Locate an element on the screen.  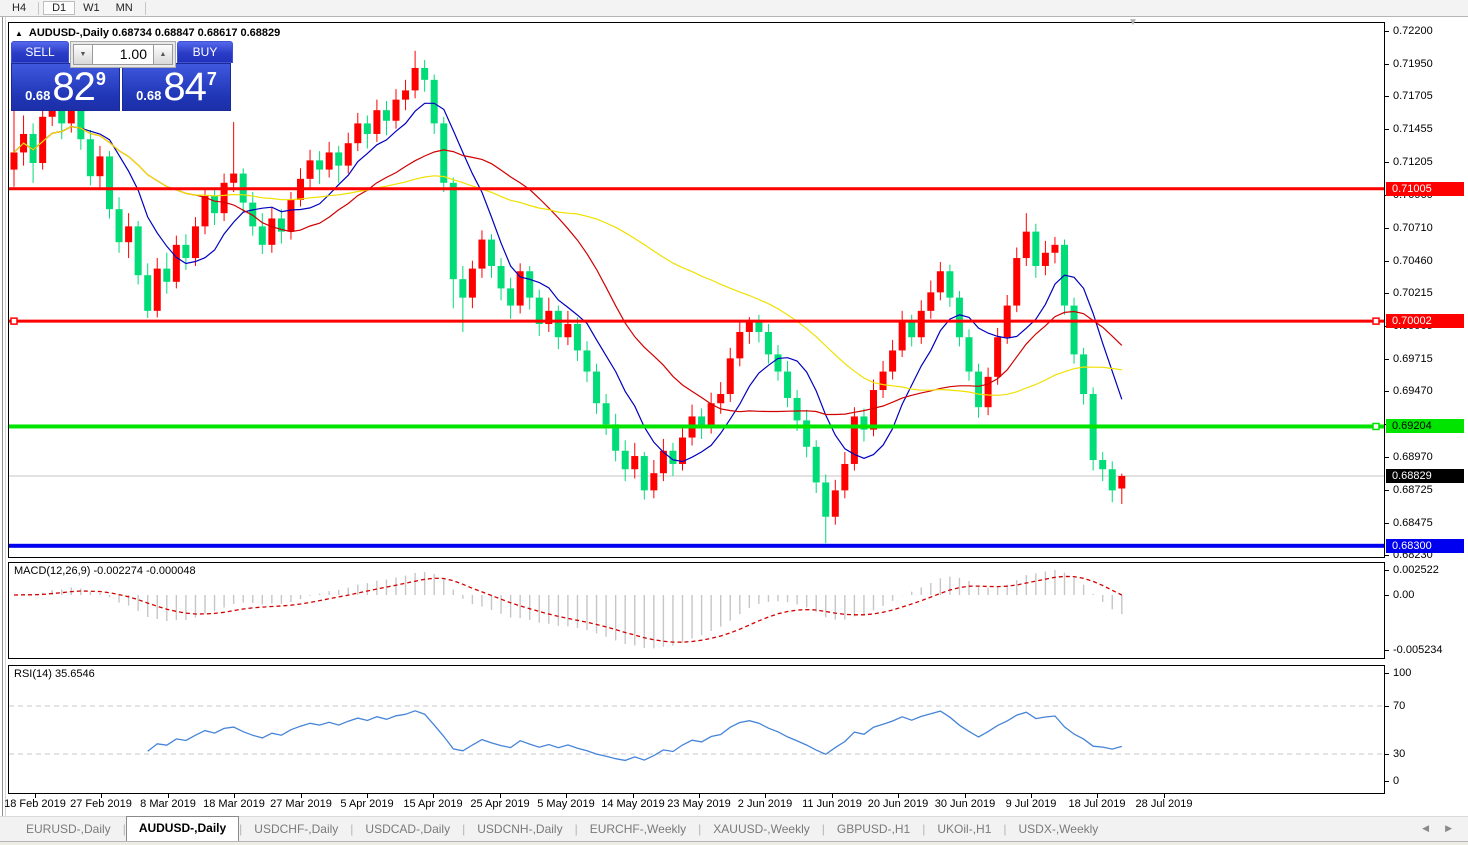
autoscroll-indicator-icon: ▼ is located at coordinates (1133, 22).